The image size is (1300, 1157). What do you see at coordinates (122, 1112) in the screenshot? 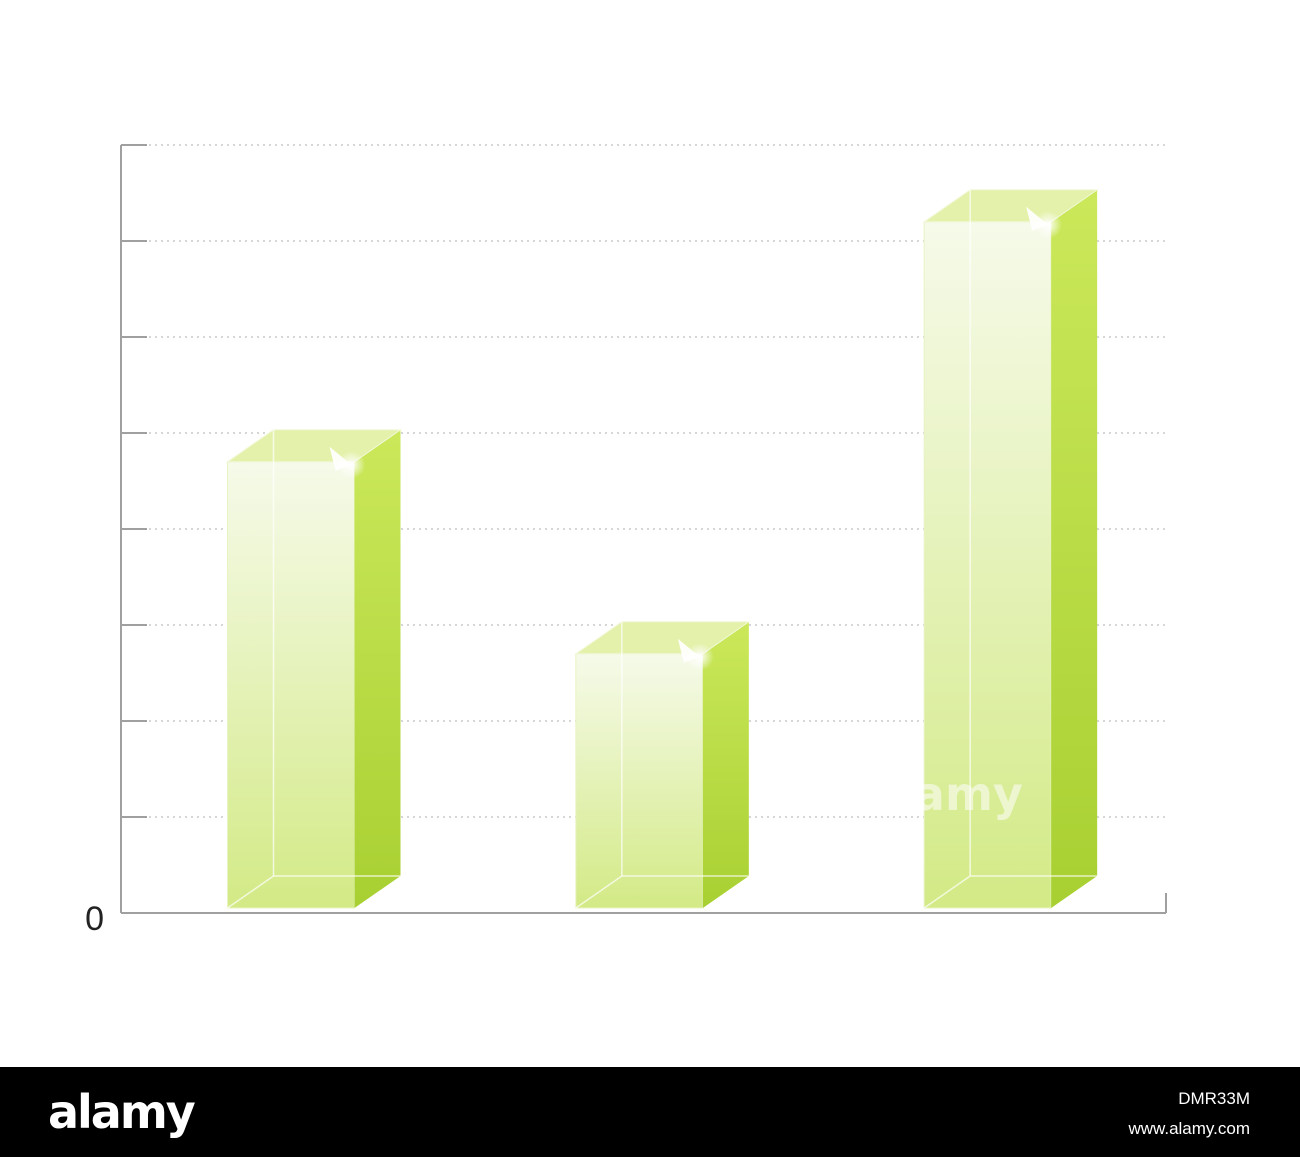
I see `alamy-logo: alamy` at bounding box center [122, 1112].